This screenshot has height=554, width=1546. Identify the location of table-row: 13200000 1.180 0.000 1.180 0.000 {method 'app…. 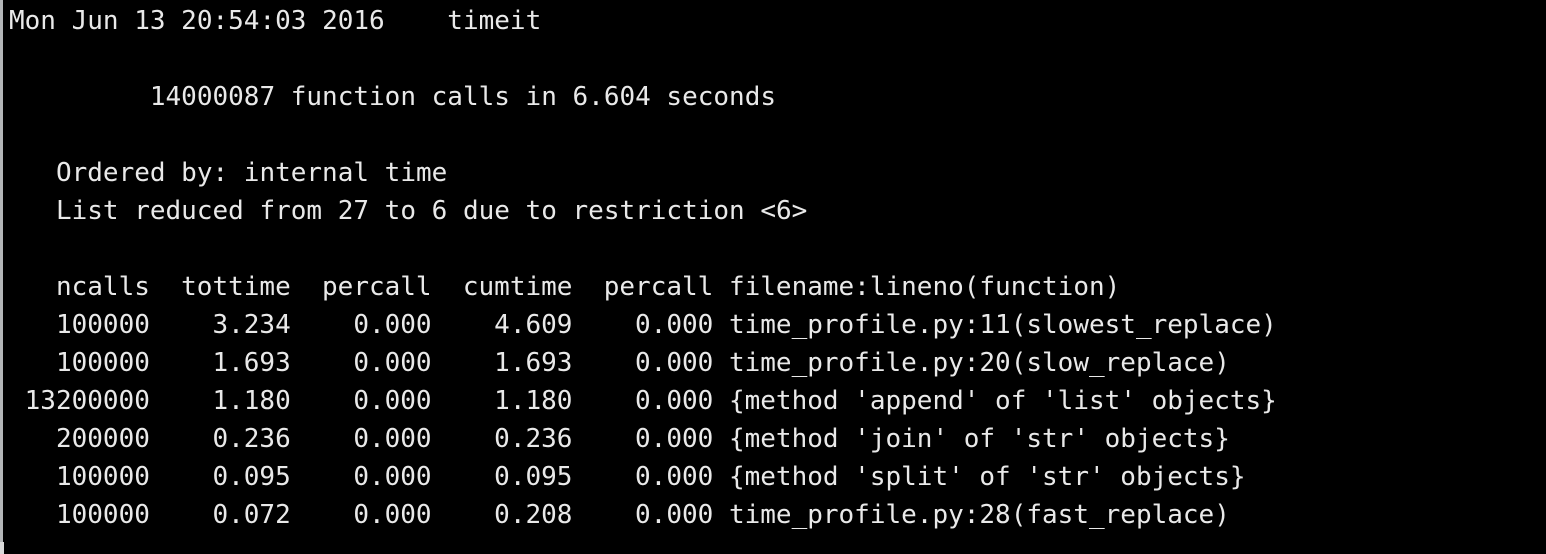
(777, 401).